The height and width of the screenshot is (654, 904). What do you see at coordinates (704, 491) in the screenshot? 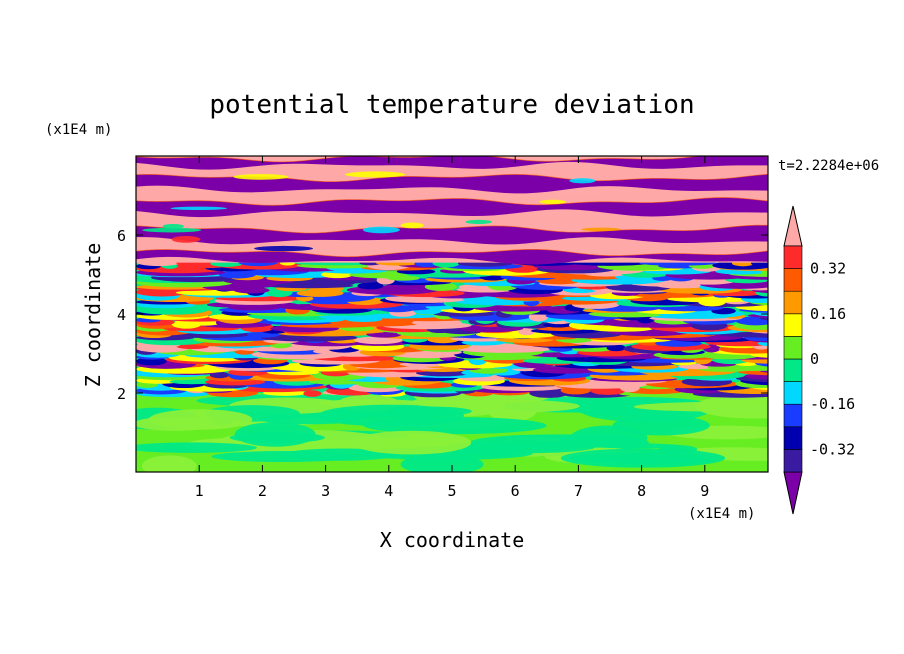
I see `x-tick-label: 9` at bounding box center [704, 491].